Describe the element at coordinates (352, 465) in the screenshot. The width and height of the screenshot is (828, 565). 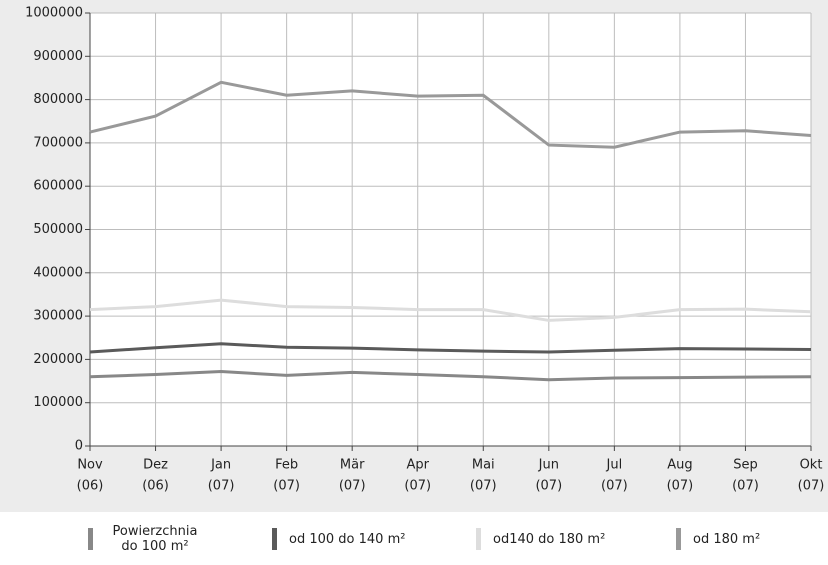
I see `x-tick-label: Mär` at that location.